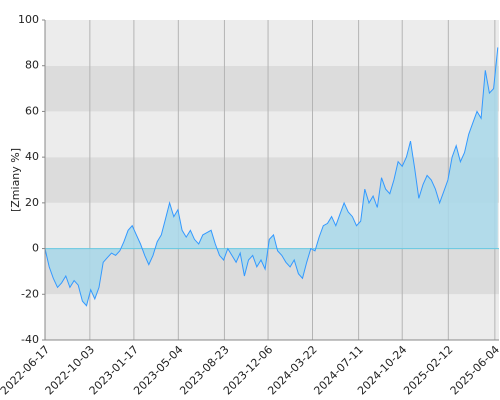 Image resolution: width=500 pixels, height=400 pixels. I want to click on x-tick-label: 2025-06-04, so click(474, 370).